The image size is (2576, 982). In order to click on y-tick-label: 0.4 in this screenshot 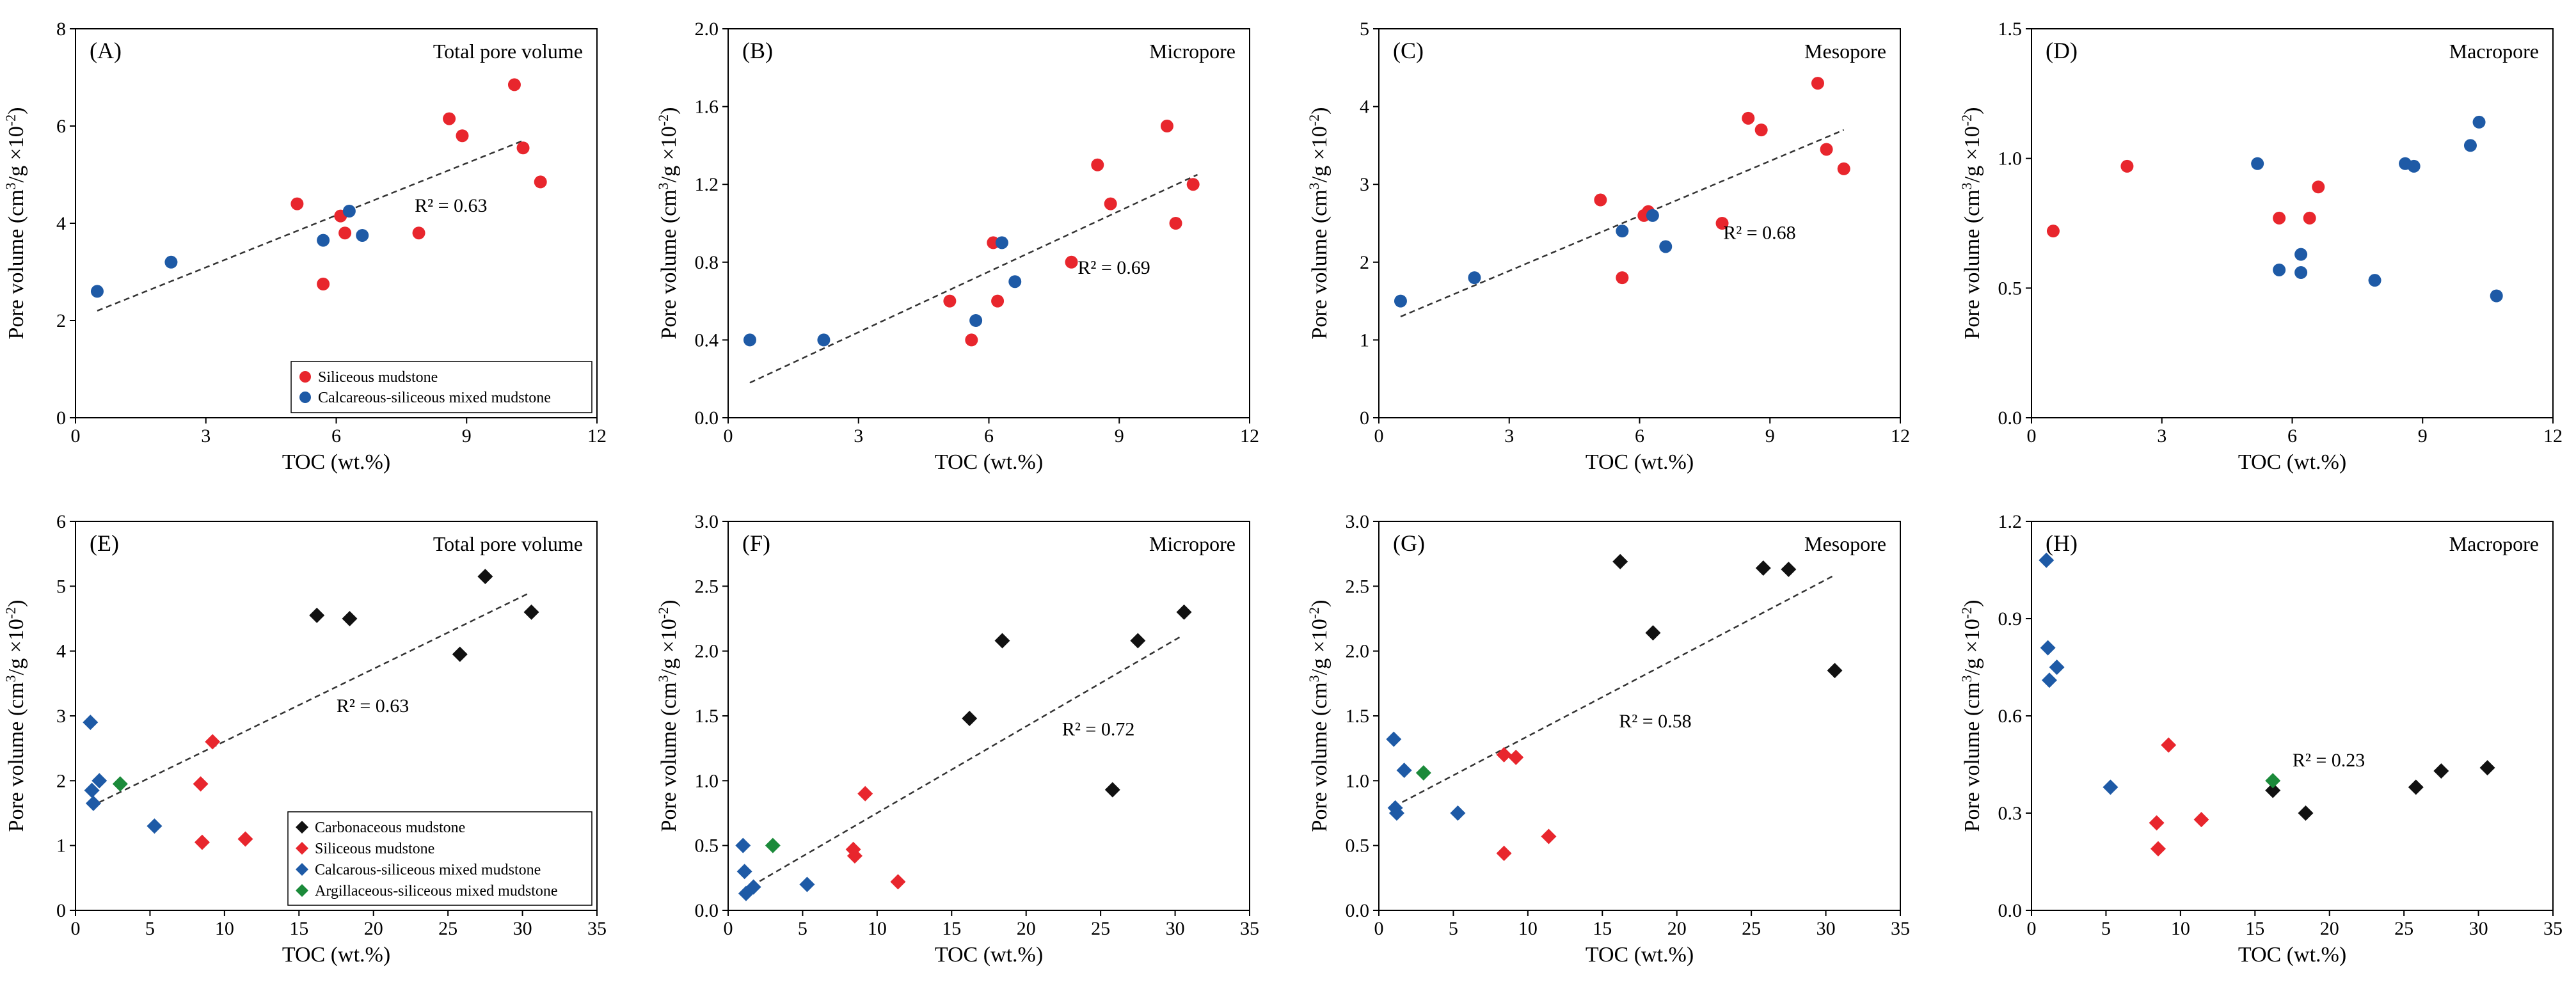, I will do `click(707, 340)`.